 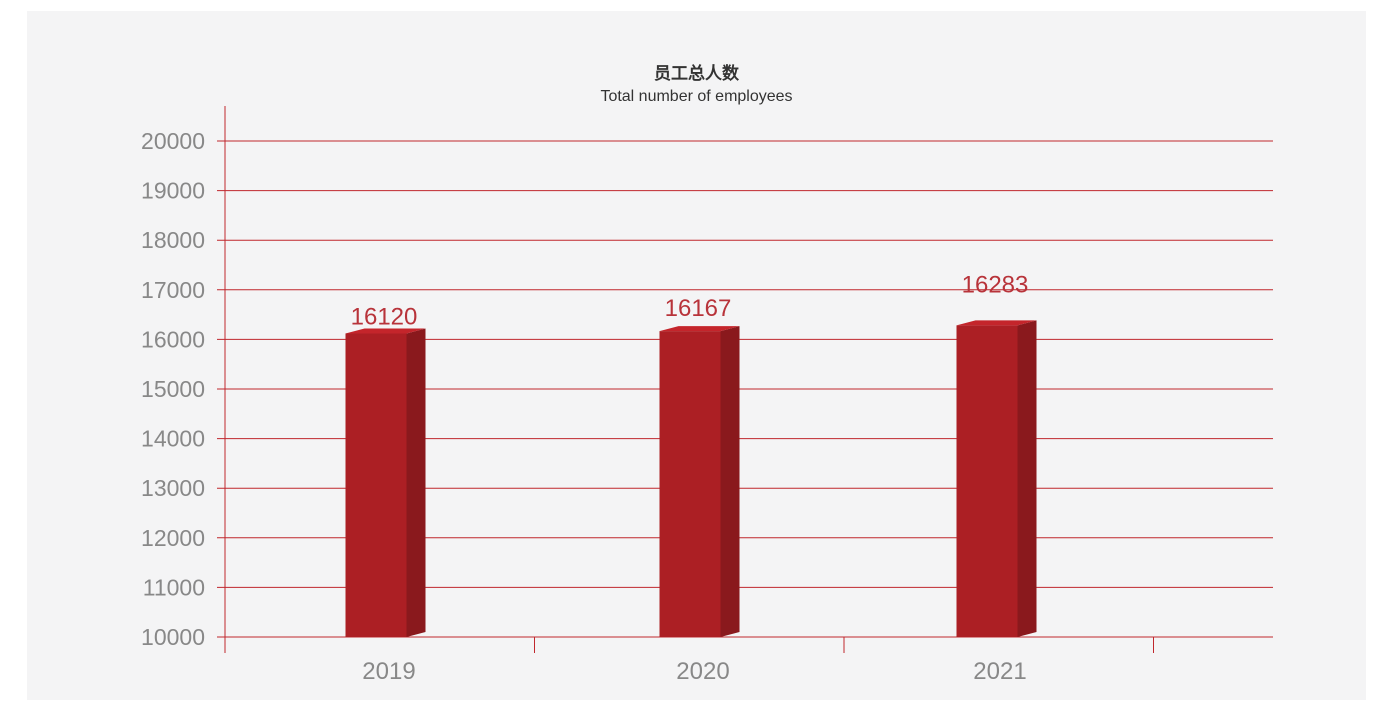 What do you see at coordinates (173, 191) in the screenshot?
I see `y-tick-label-19000: 19000` at bounding box center [173, 191].